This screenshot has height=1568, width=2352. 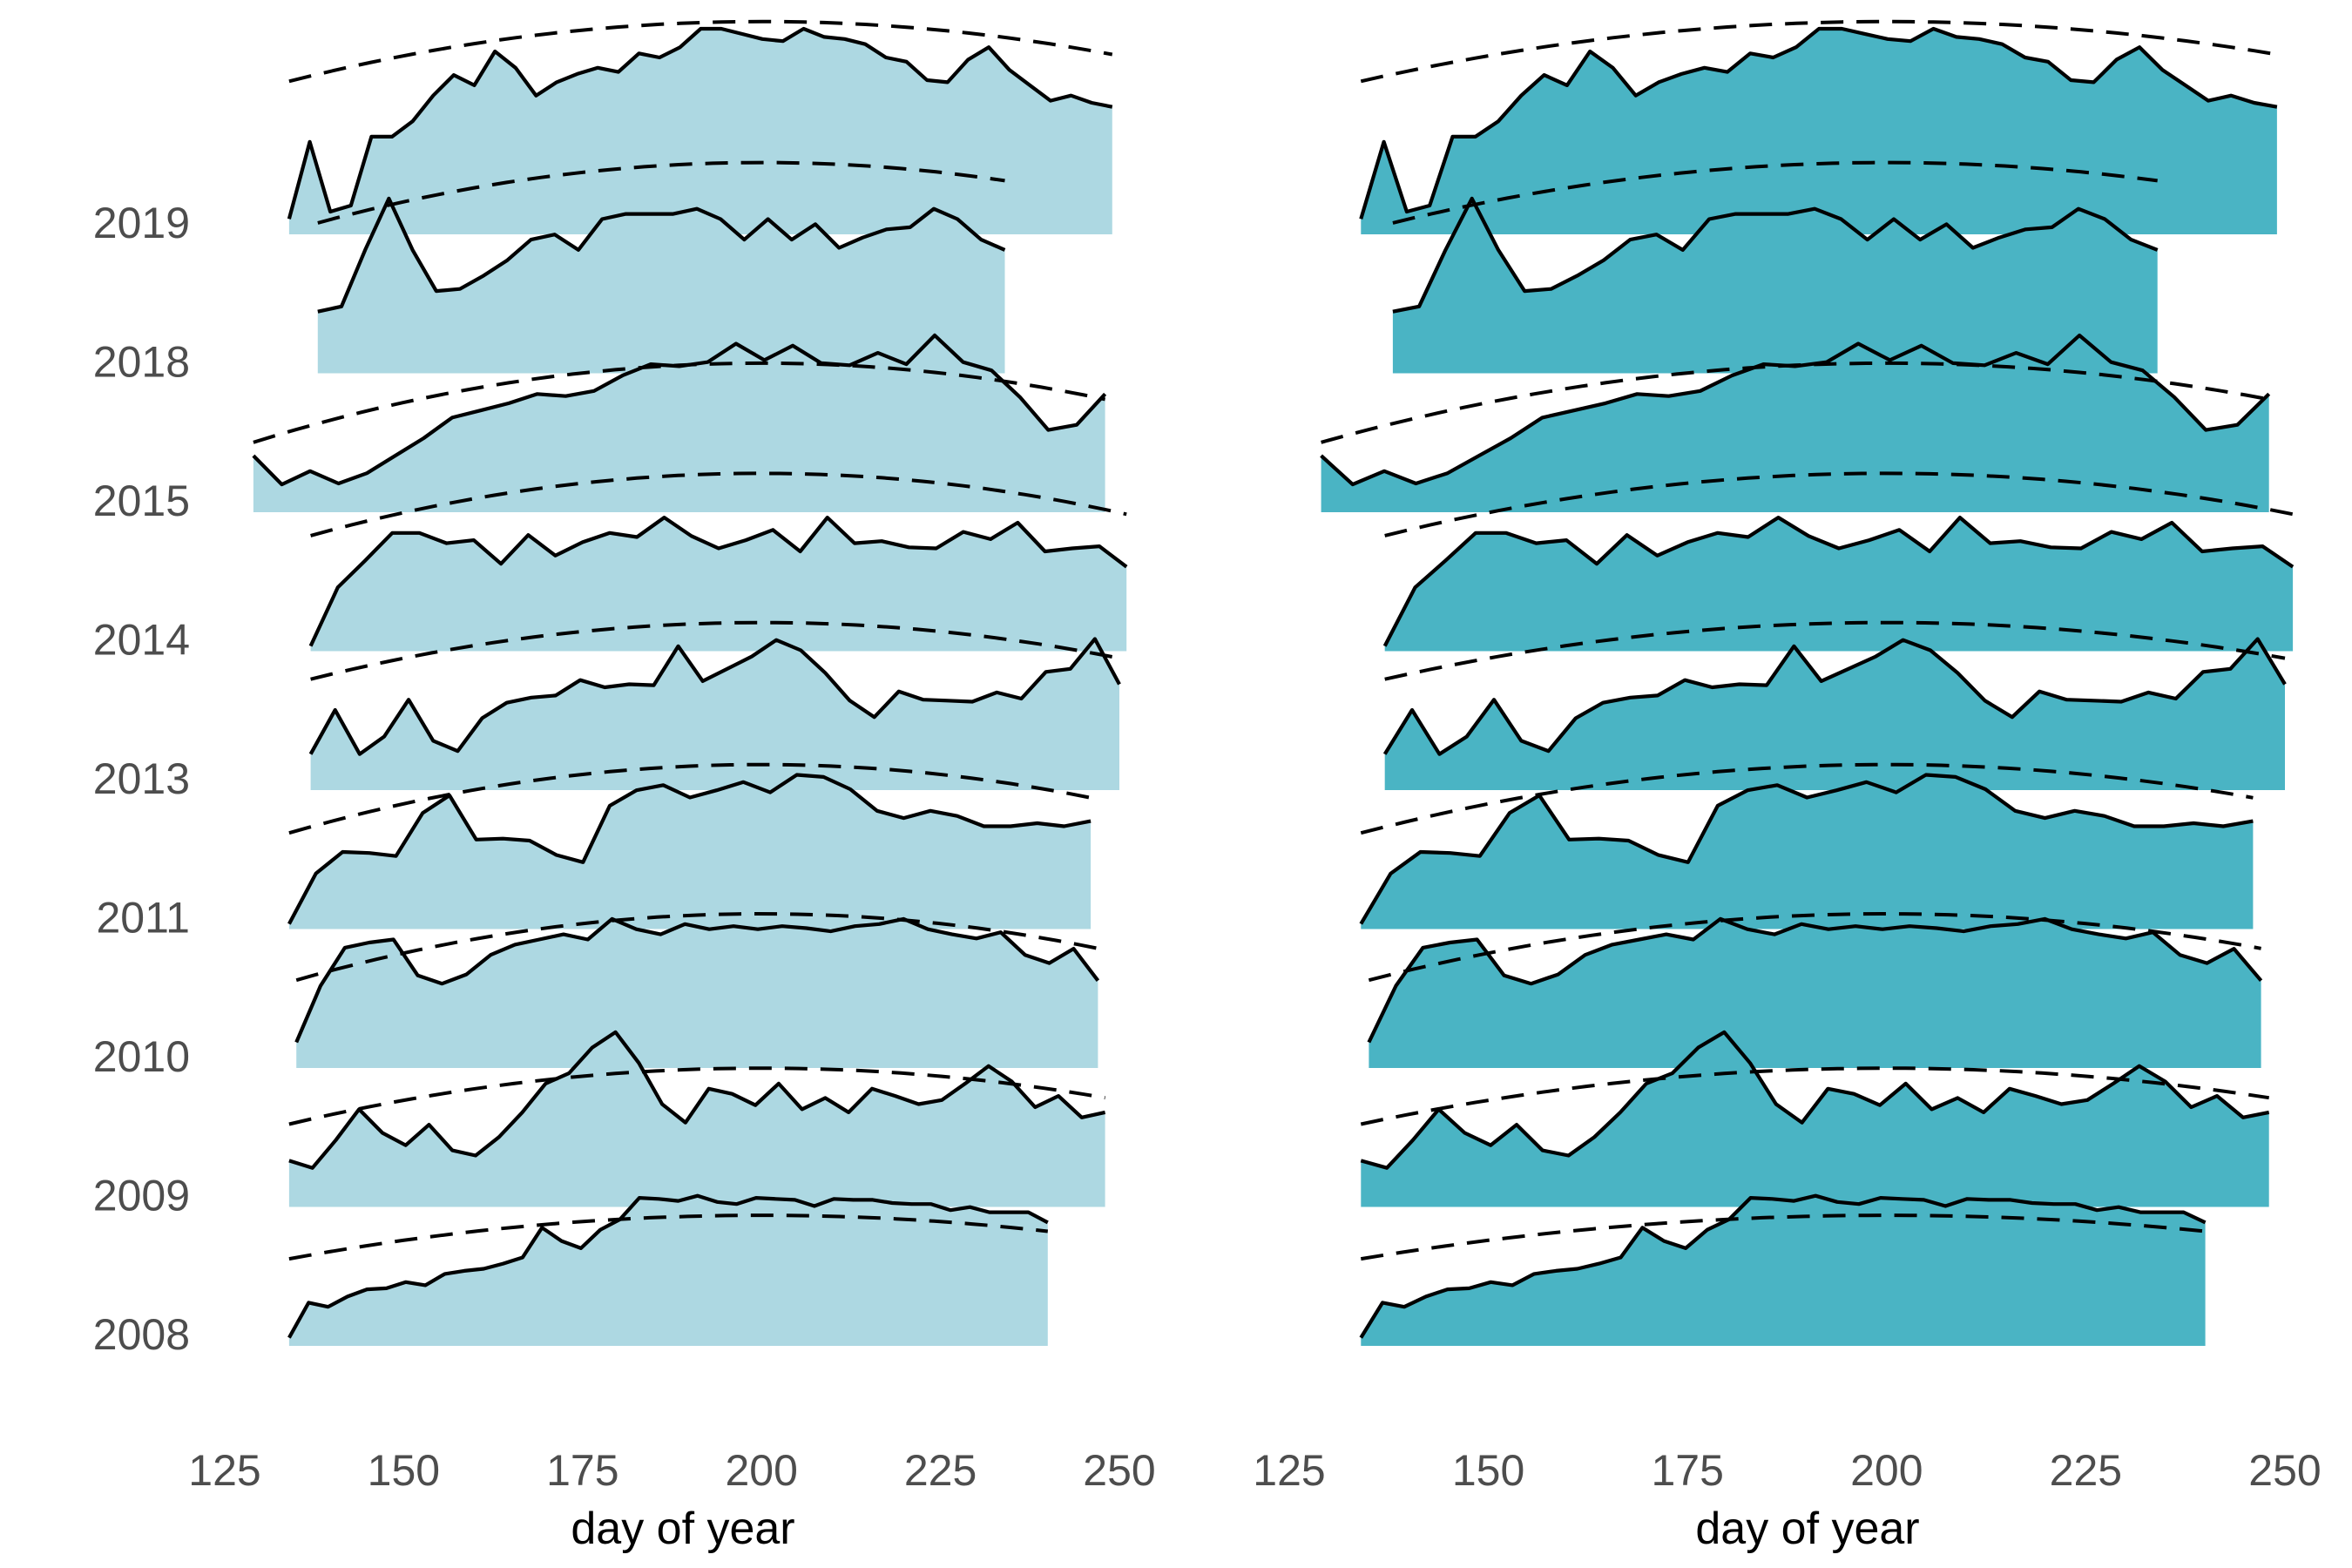 I want to click on ridge-trend-2008, so click(x=668, y=1237).